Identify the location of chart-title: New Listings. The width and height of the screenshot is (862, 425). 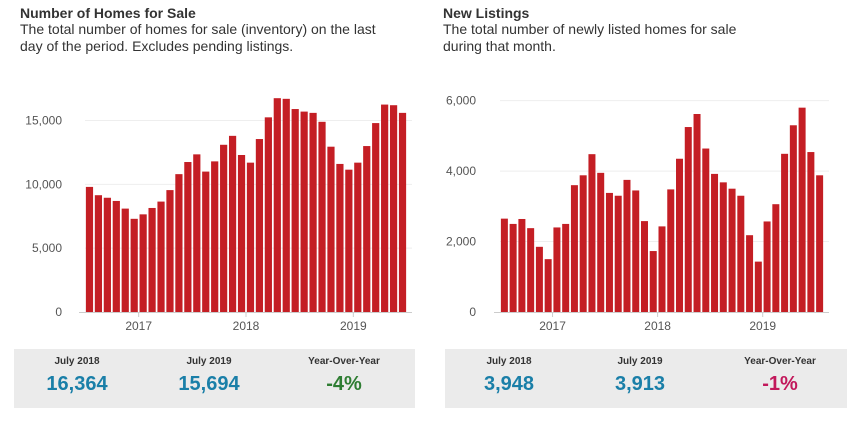
(486, 13).